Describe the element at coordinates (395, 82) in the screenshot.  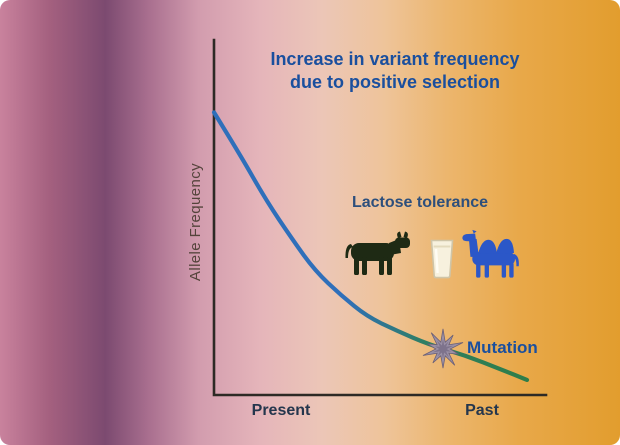
I see `chart-title-line-2: due to positive selection` at that location.